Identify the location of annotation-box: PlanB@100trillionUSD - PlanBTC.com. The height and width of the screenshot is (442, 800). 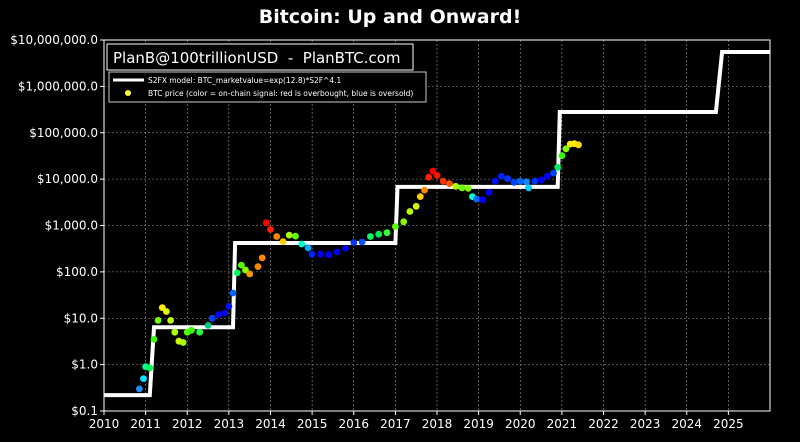
(260, 57).